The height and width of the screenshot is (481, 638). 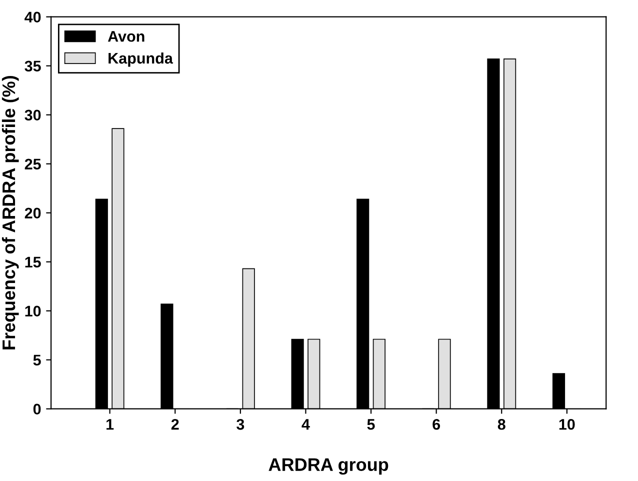 What do you see at coordinates (240, 424) in the screenshot?
I see `x-tick-label: 3` at bounding box center [240, 424].